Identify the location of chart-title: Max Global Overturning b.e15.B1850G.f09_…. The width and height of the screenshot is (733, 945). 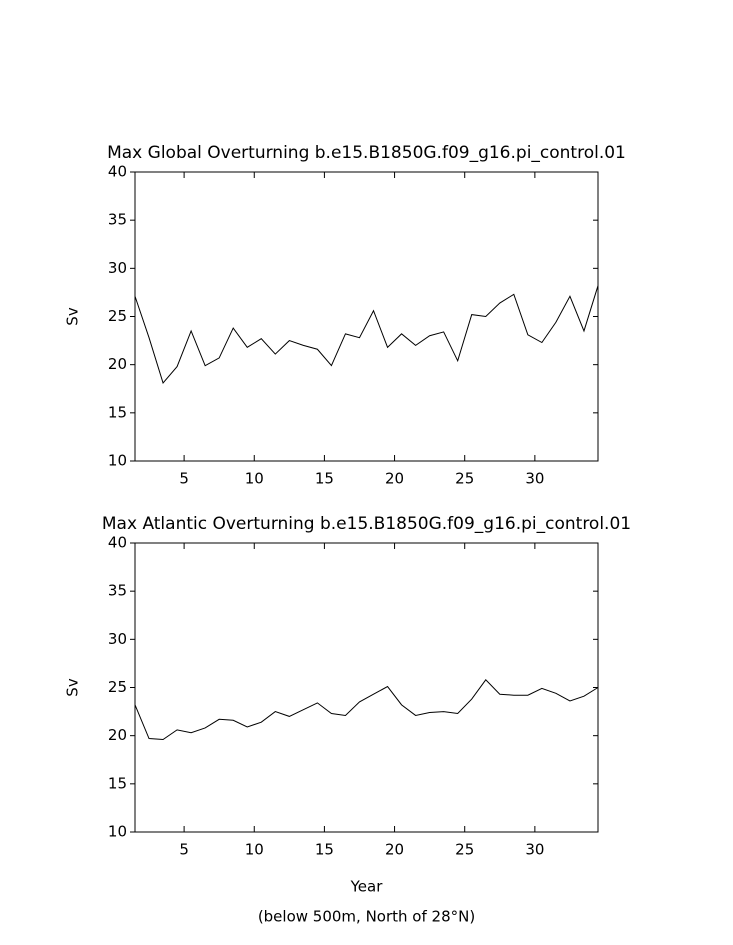
(366, 153).